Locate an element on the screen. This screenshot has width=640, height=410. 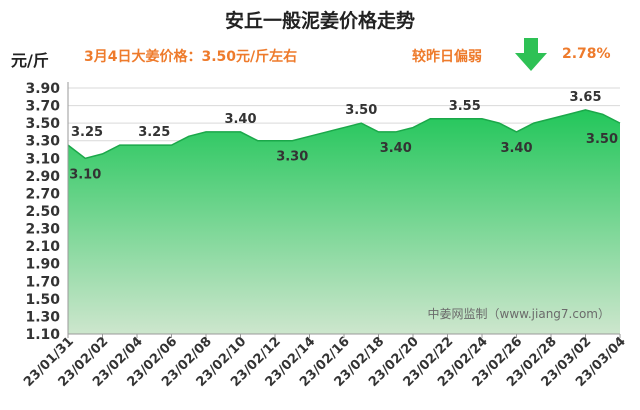
y-tick-label: 3.10 is located at coordinates (42, 159).